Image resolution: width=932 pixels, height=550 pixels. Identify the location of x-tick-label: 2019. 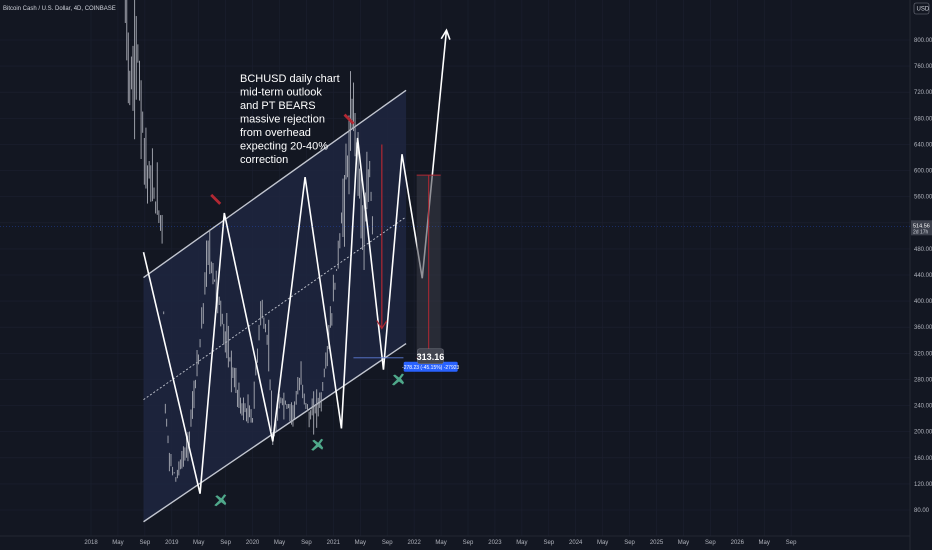
(172, 543).